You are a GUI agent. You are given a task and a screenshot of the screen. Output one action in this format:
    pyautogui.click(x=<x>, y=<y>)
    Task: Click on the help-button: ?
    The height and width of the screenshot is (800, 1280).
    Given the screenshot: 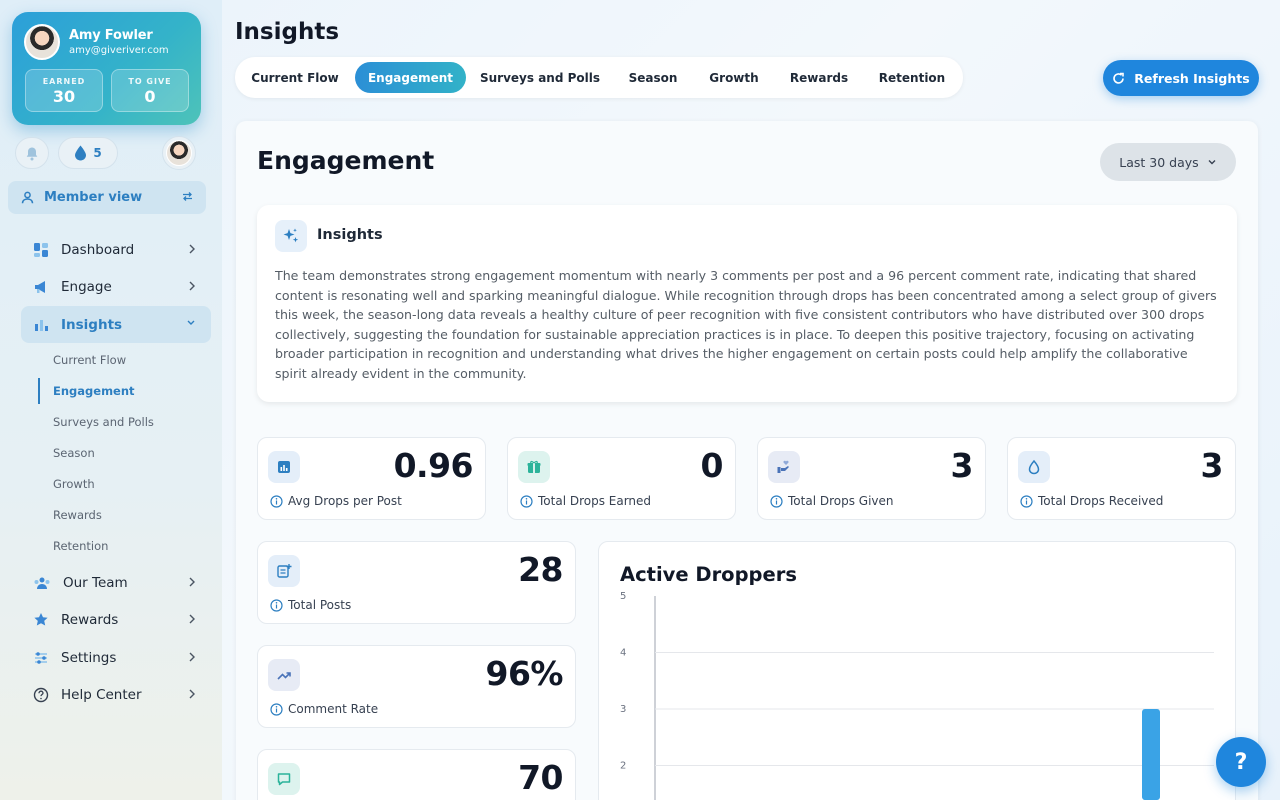 What is the action you would take?
    pyautogui.click(x=1241, y=762)
    